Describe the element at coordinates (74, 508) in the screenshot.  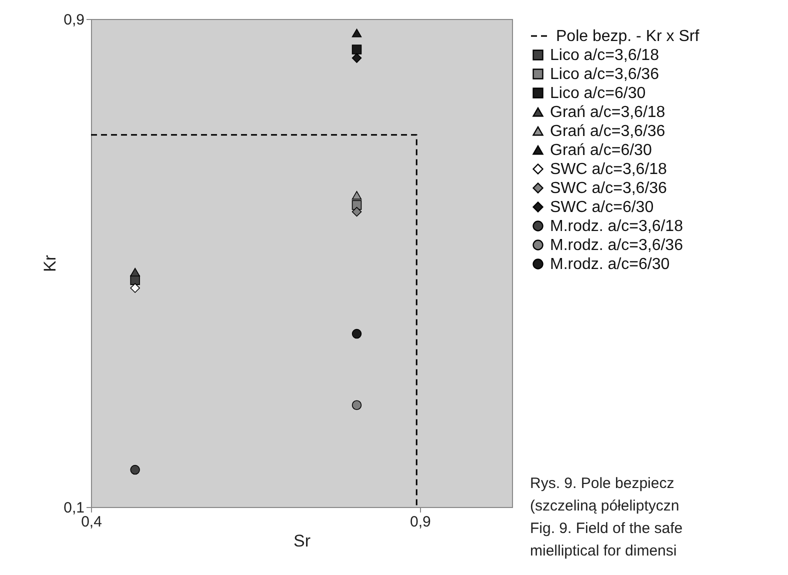
I see `y-tick-label: 0,1` at that location.